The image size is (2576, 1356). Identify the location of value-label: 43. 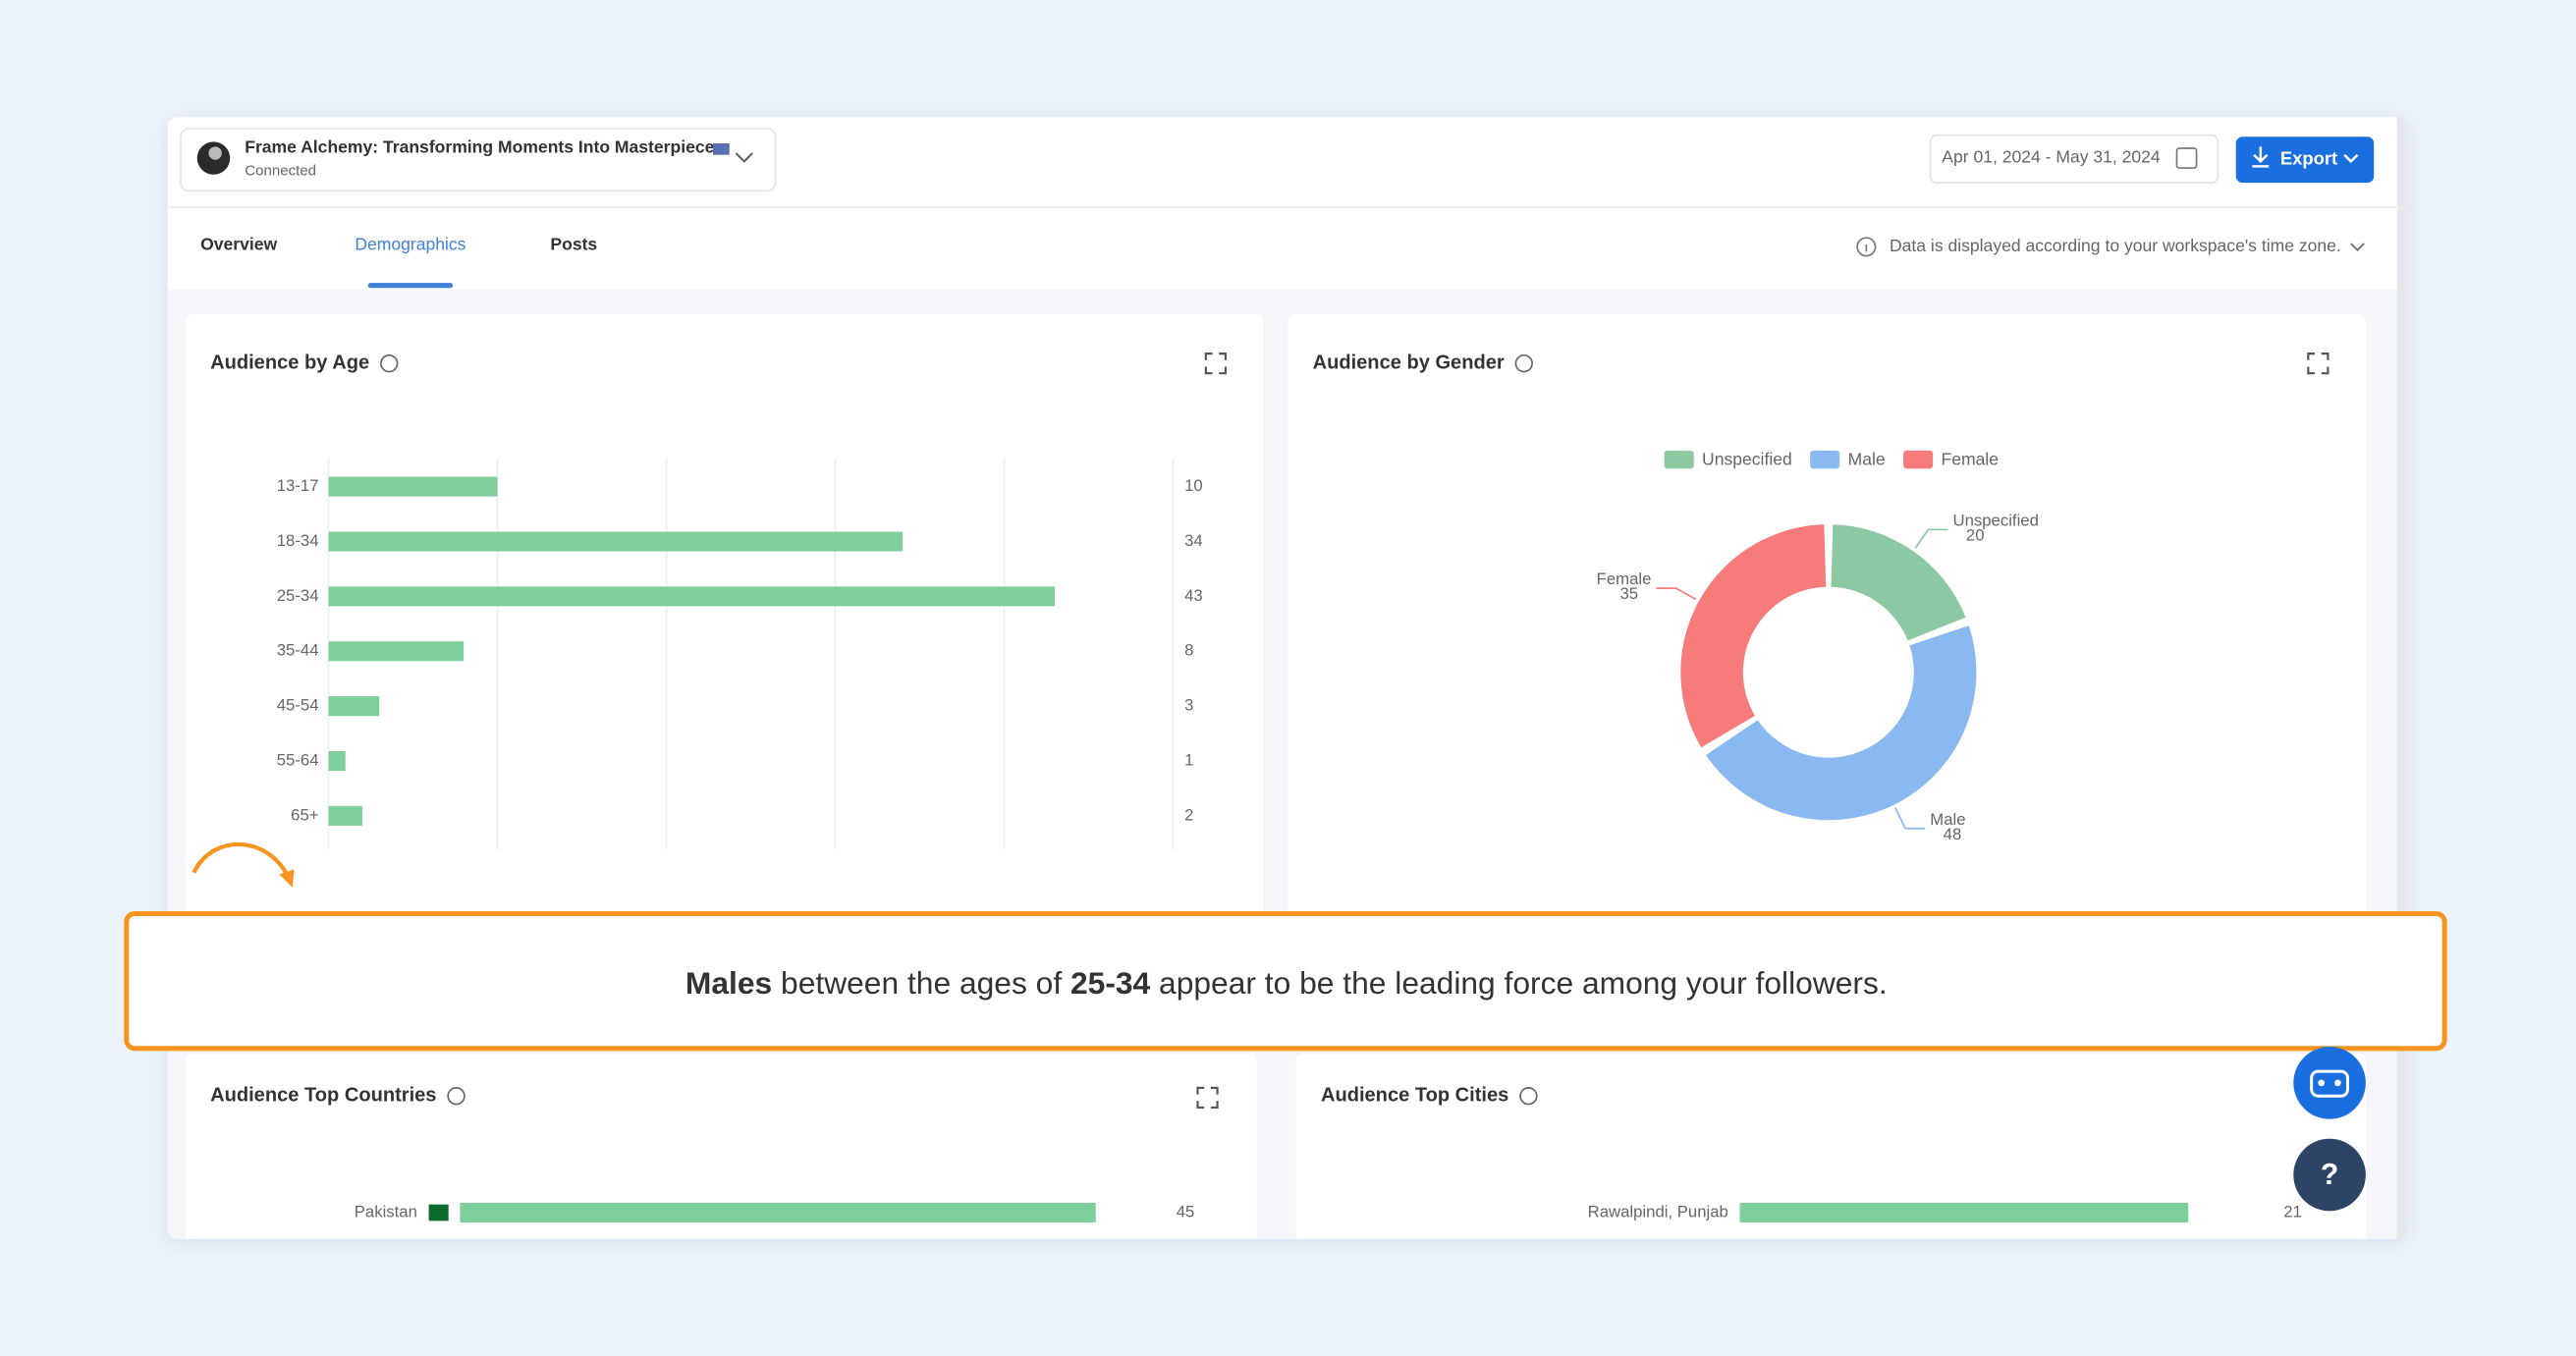
(1193, 595).